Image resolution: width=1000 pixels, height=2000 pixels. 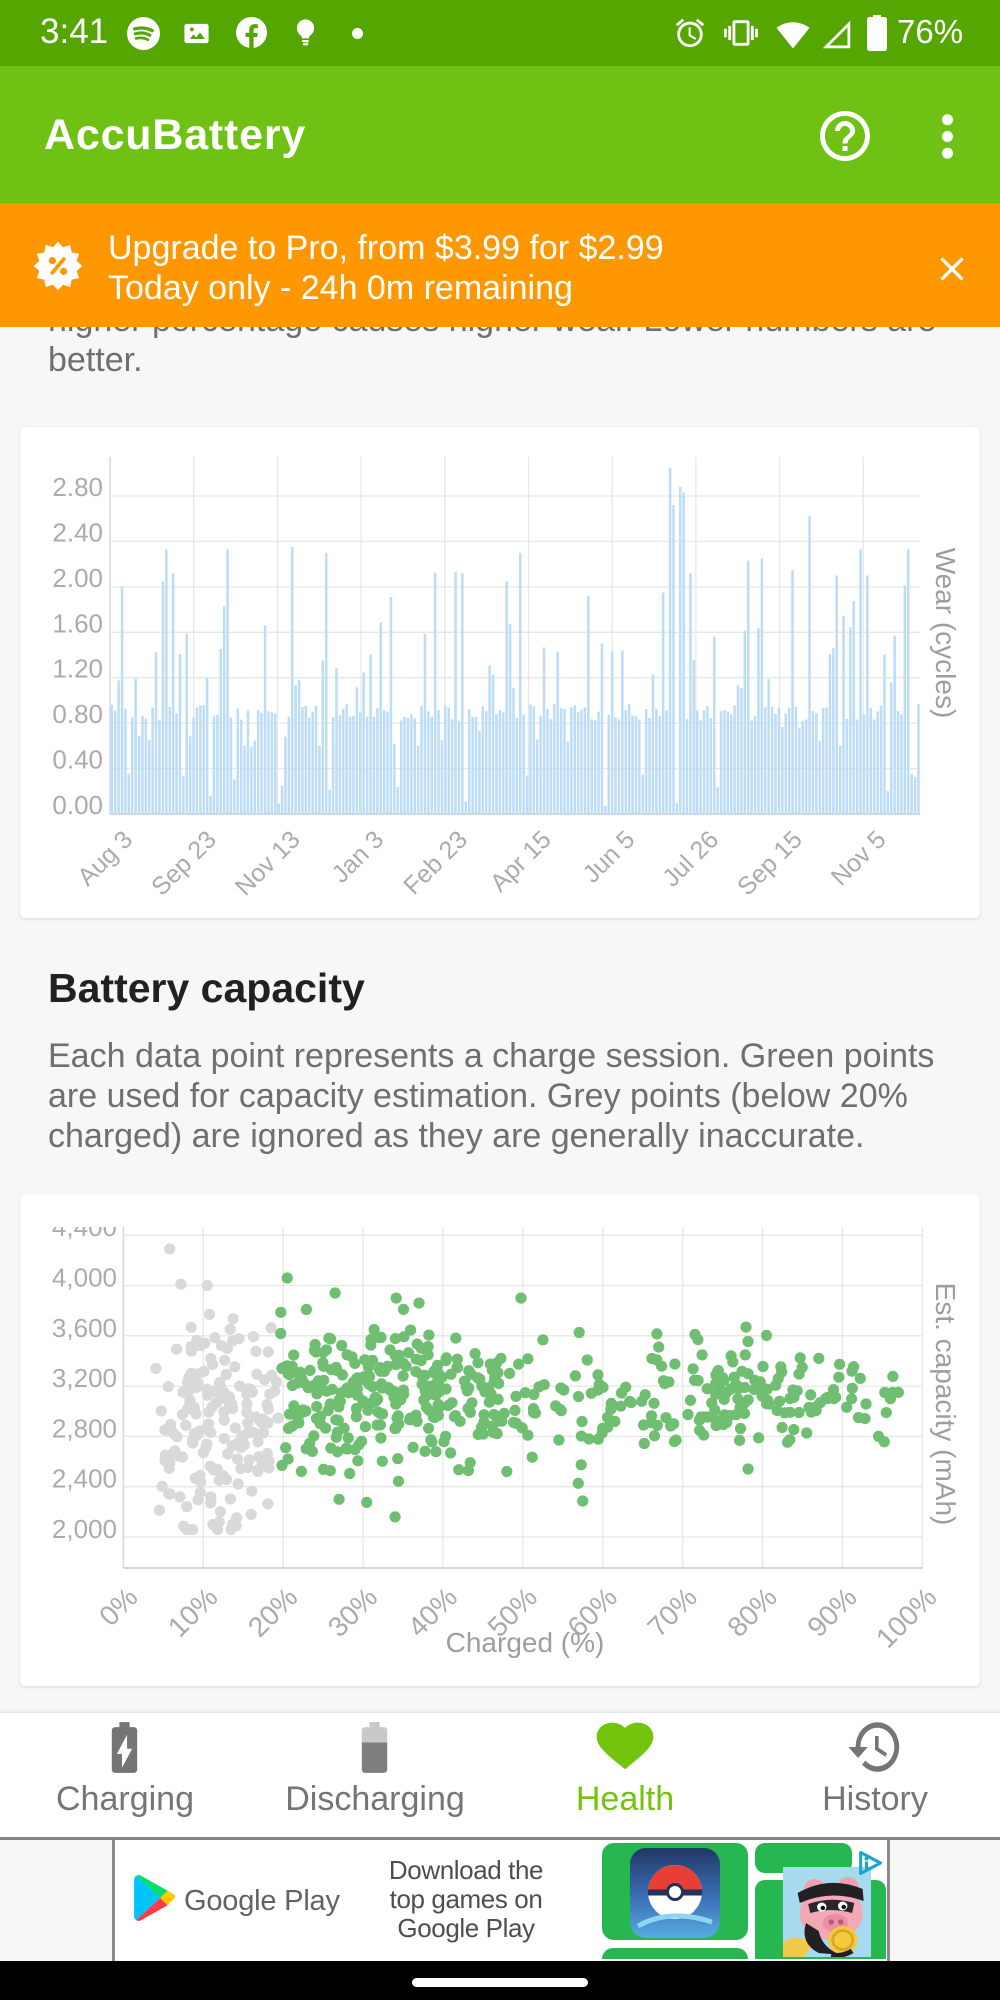 I want to click on svg-text: 100%, so click(x=906, y=1617).